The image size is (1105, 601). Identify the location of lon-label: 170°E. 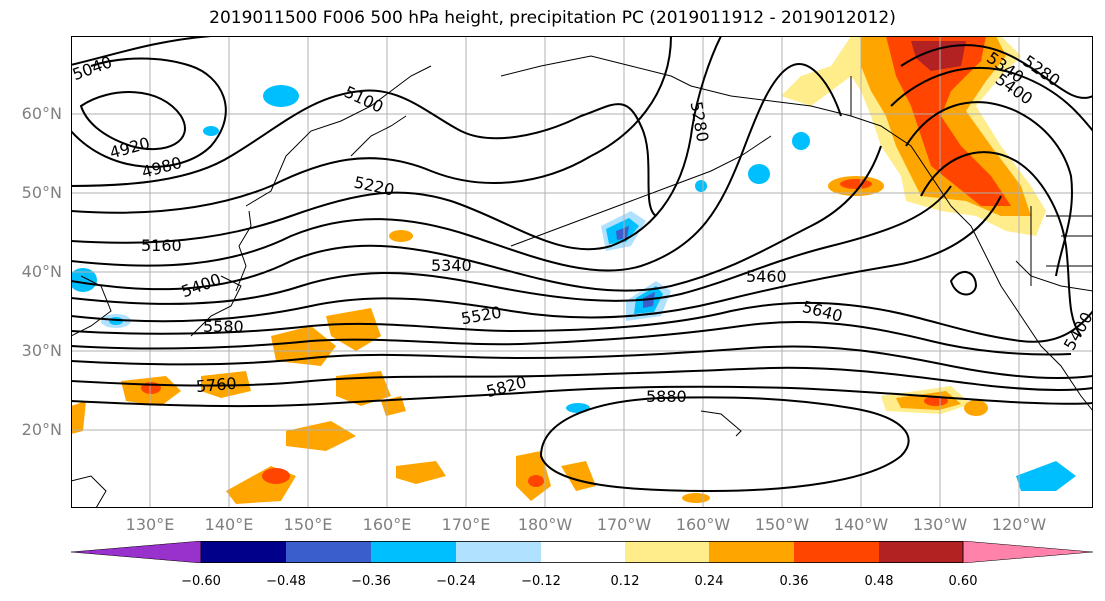
(466, 524).